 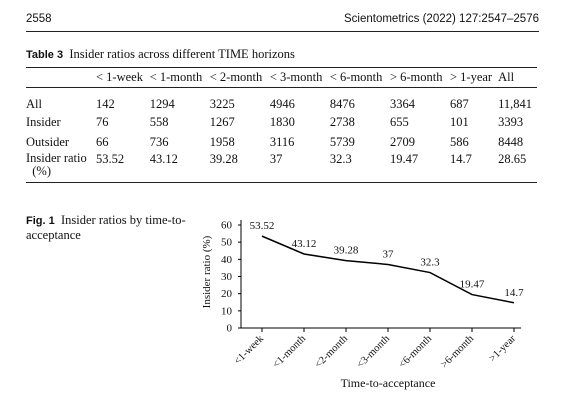 I want to click on column-header, so click(x=61, y=78).